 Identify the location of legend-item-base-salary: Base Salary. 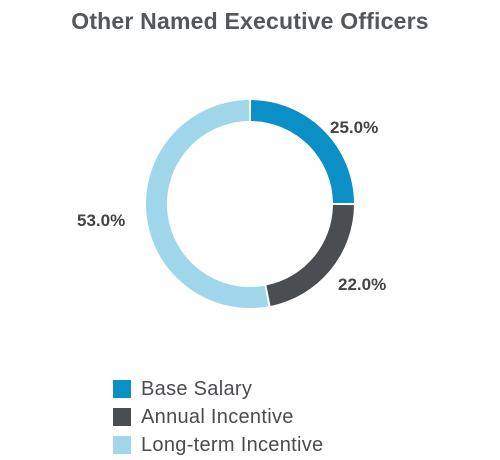
(218, 389).